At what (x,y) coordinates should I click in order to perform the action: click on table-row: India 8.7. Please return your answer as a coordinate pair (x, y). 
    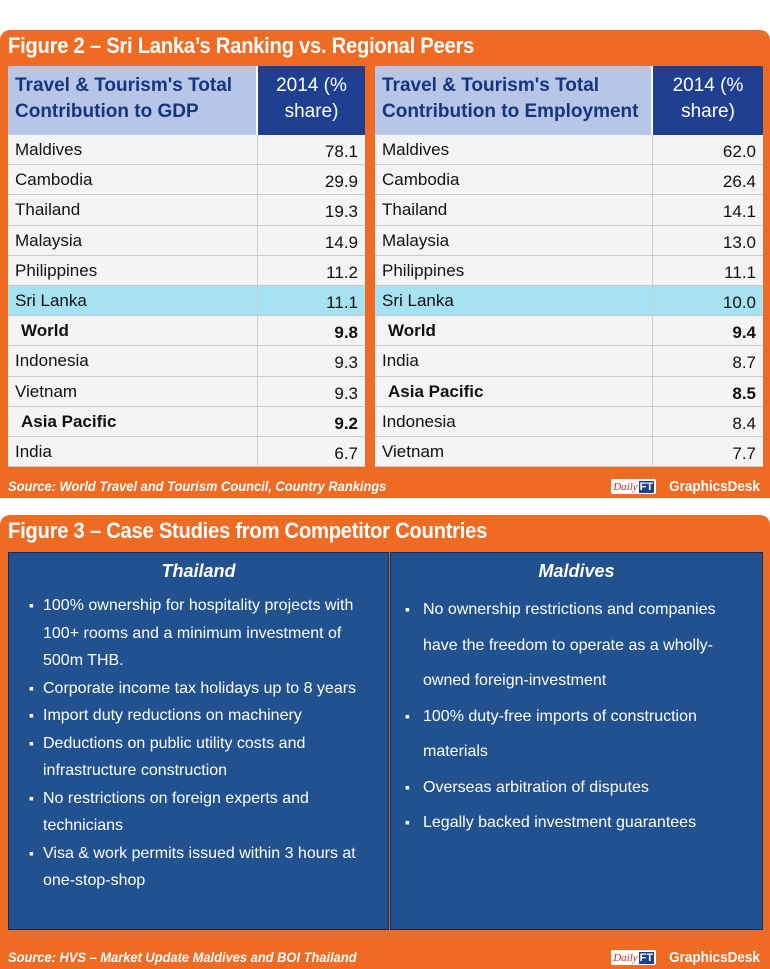
    Looking at the image, I should click on (569, 361).